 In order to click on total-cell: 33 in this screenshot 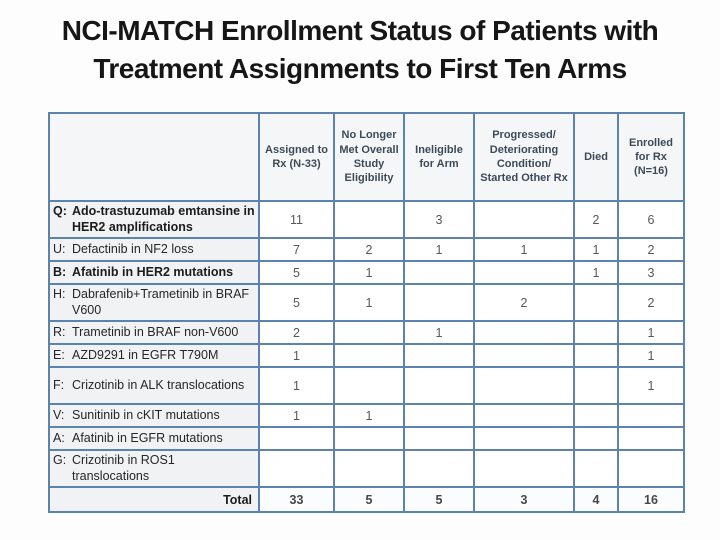, I will do `click(296, 499)`.